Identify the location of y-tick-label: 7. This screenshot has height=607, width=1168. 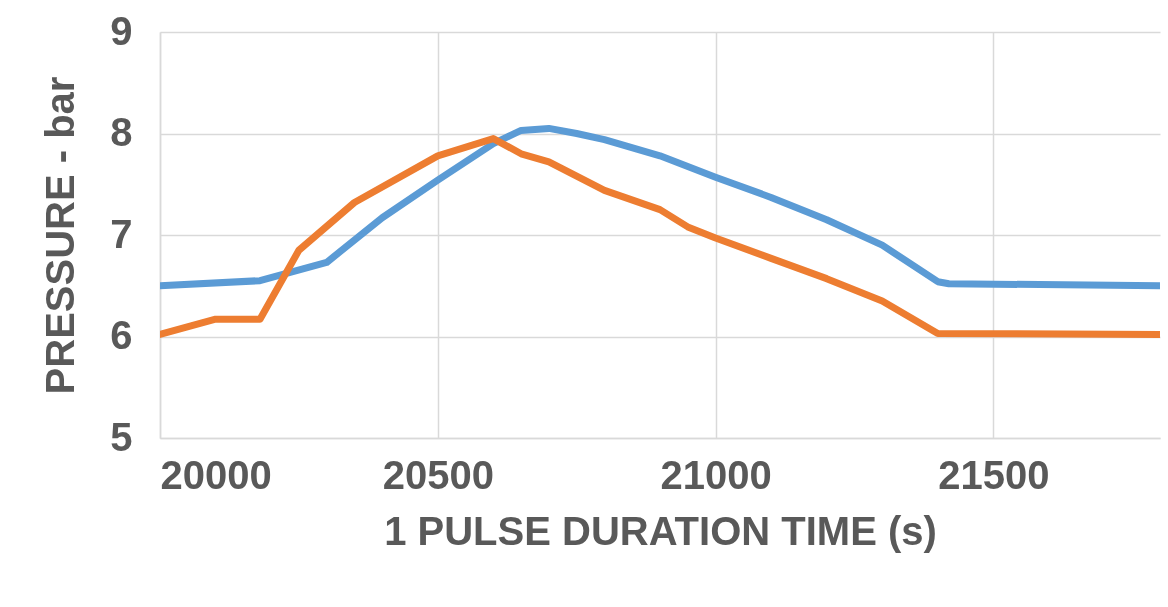
(121, 233).